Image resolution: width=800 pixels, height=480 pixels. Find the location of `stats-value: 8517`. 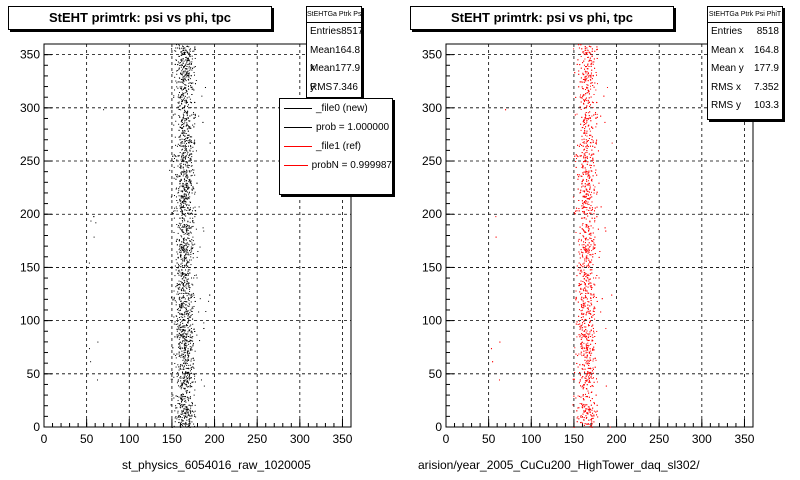

stats-value: 8517 is located at coordinates (352, 31).